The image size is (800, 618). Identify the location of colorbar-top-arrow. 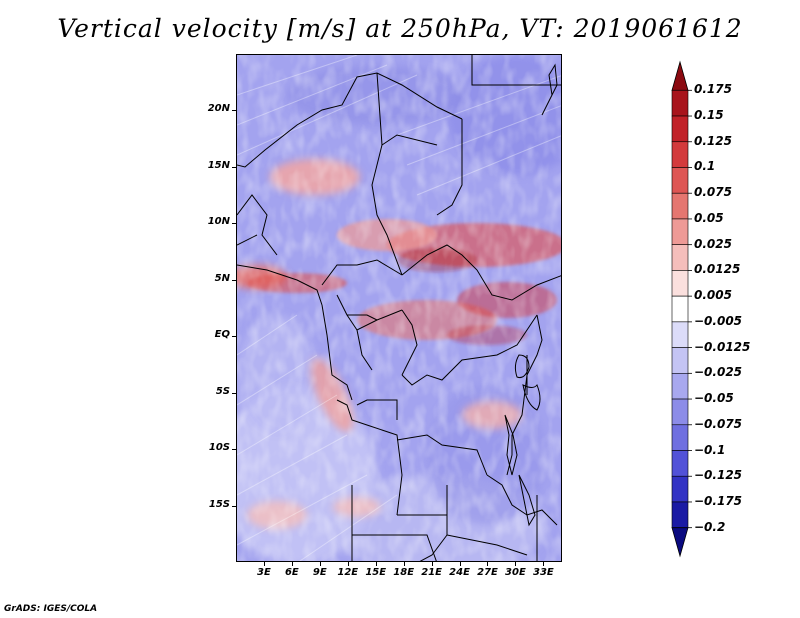
(680, 75).